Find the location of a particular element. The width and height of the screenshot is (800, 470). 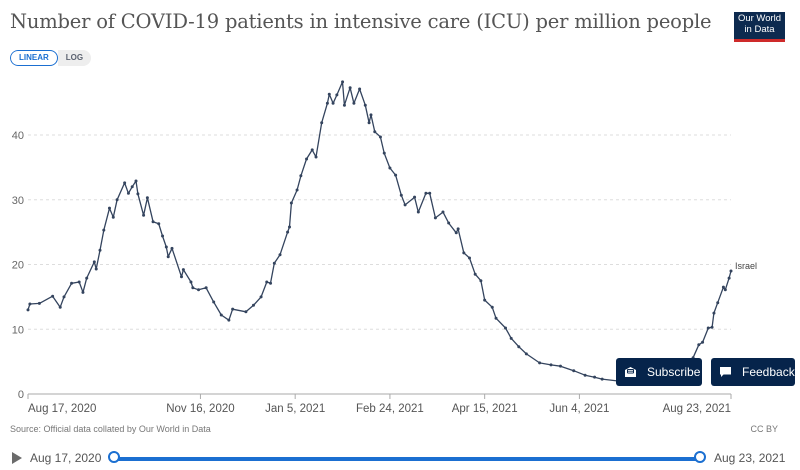

x-tick-label: Aug 23, 2021 is located at coordinates (697, 409).